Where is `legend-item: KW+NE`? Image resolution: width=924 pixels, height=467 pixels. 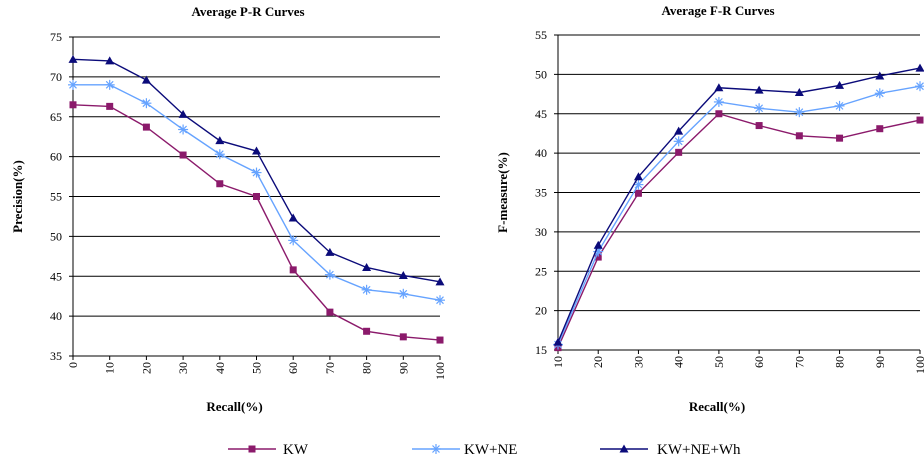
legend-item: KW+NE is located at coordinates (464, 450).